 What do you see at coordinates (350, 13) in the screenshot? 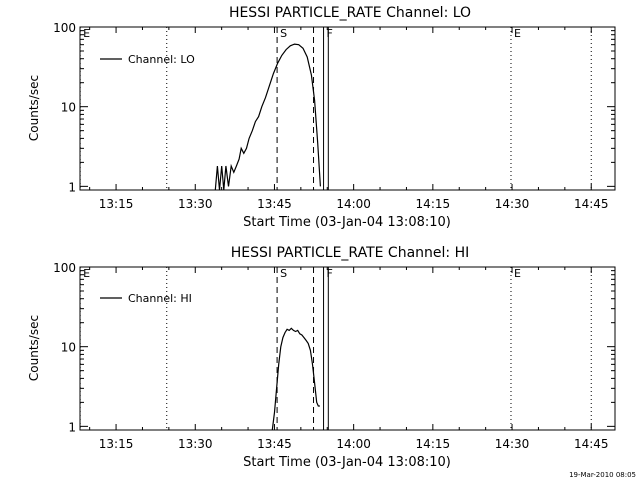
I see `chart-title-lo: HESSI PARTICLE_RATE Channel: LO` at bounding box center [350, 13].